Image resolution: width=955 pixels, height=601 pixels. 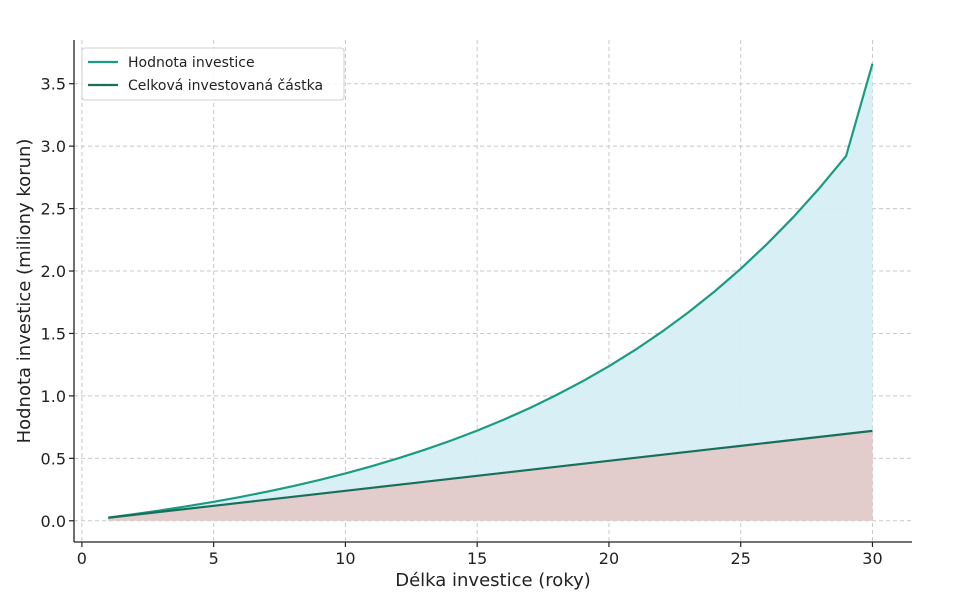 I want to click on y-tick-label: 1.0, so click(x=53, y=396).